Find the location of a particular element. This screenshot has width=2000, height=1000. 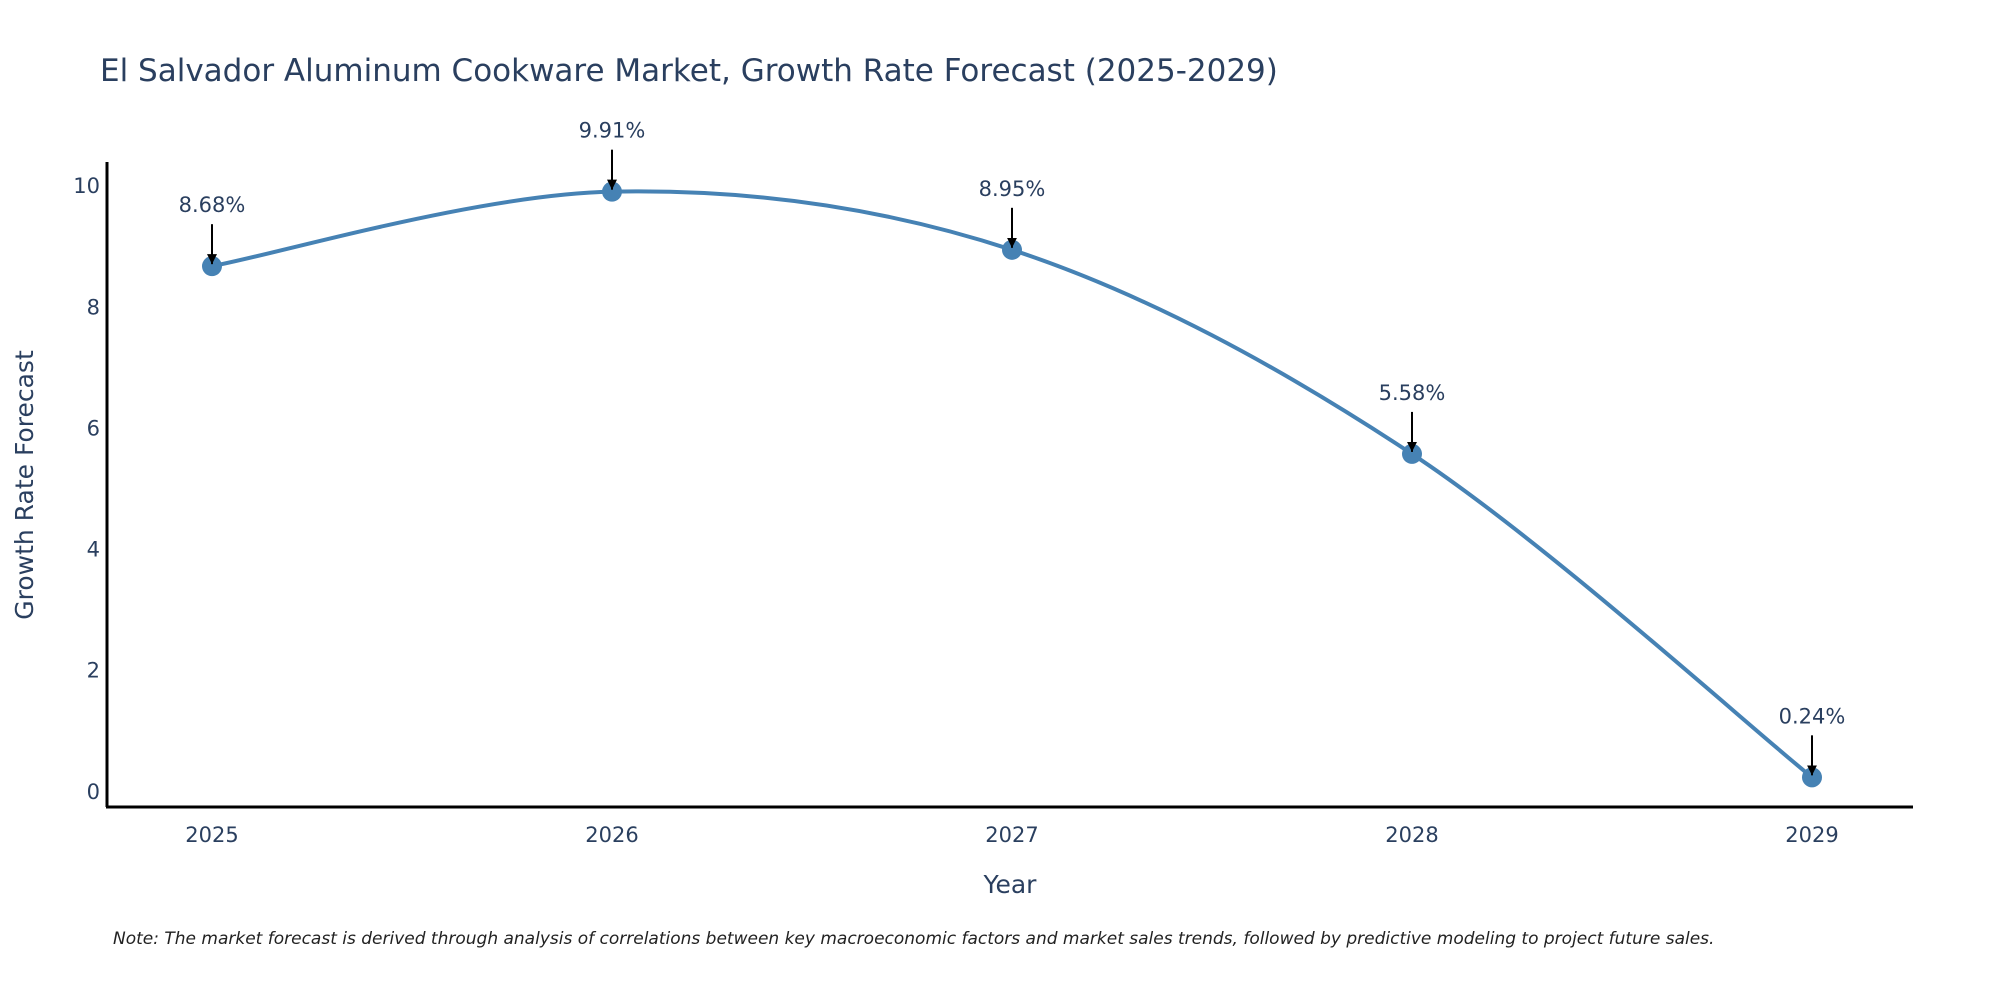

y-tick-label: 0 is located at coordinates (93, 792).